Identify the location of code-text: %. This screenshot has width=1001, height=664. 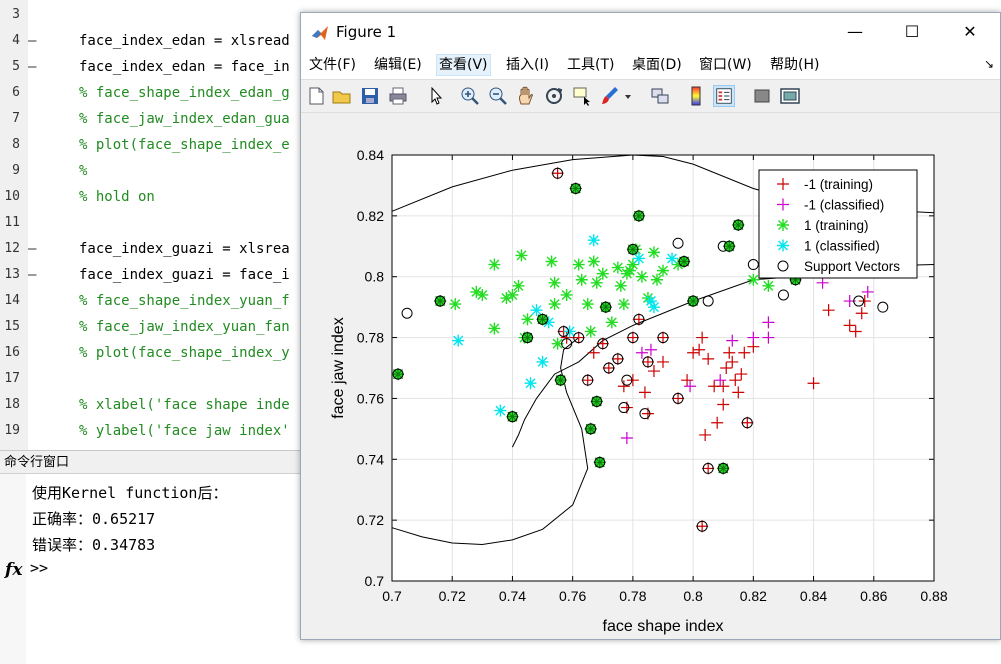
(83, 171).